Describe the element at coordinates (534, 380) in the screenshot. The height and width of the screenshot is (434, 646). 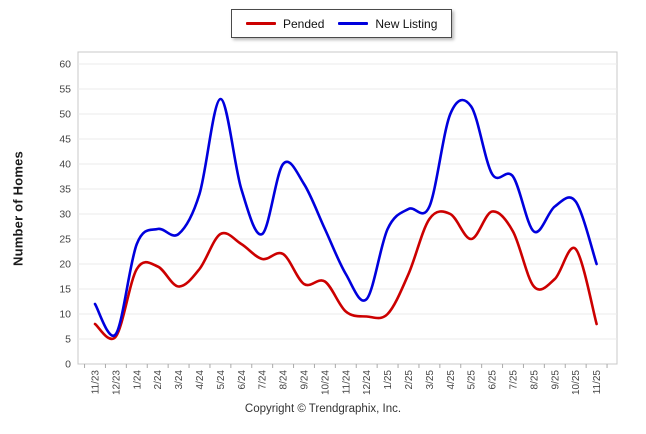
I see `x-tick-label-8/25: 8/25` at that location.